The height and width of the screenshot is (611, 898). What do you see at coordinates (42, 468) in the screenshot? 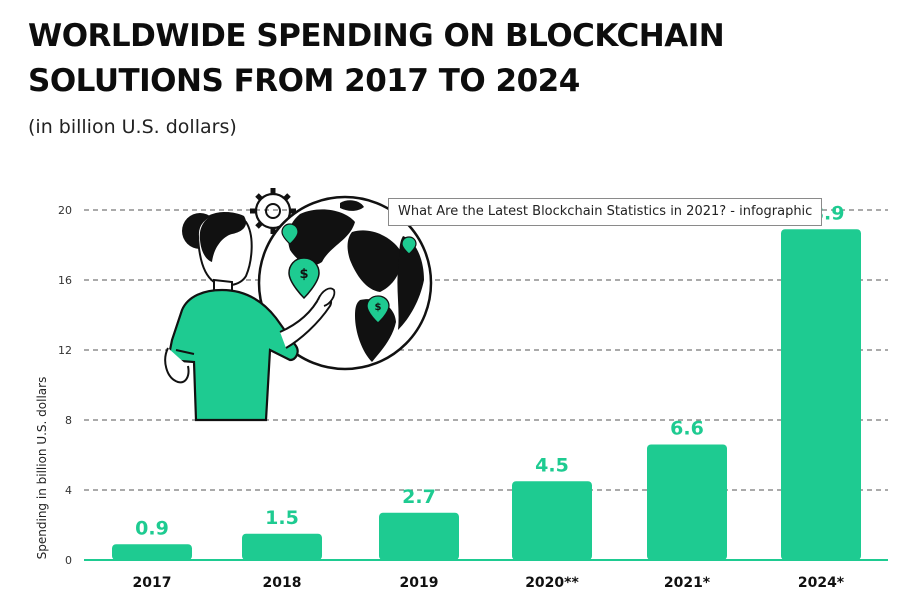
I see `y-axis-label: Spending in billion U.S. dollars` at bounding box center [42, 468].